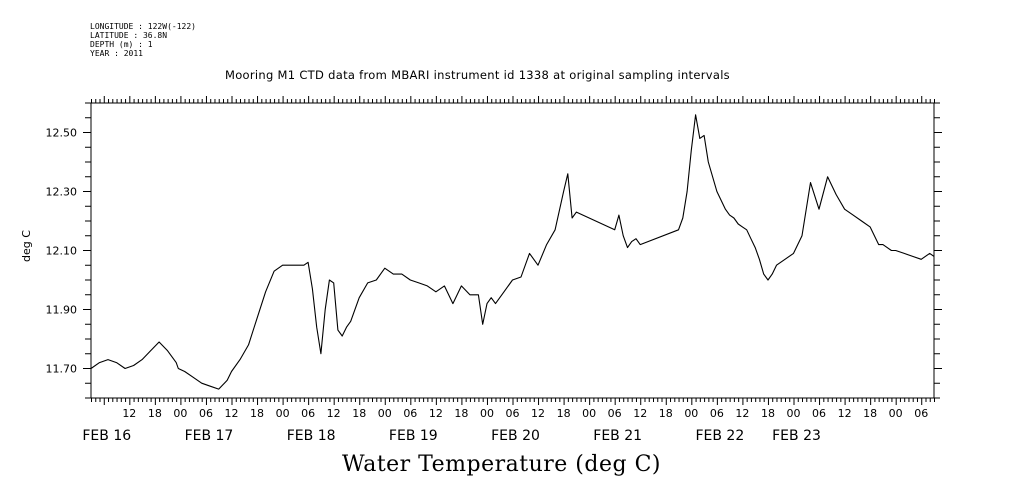 The image size is (1009, 504). Describe the element at coordinates (62, 133) in the screenshot. I see `y-tick-label: 12.50` at that location.